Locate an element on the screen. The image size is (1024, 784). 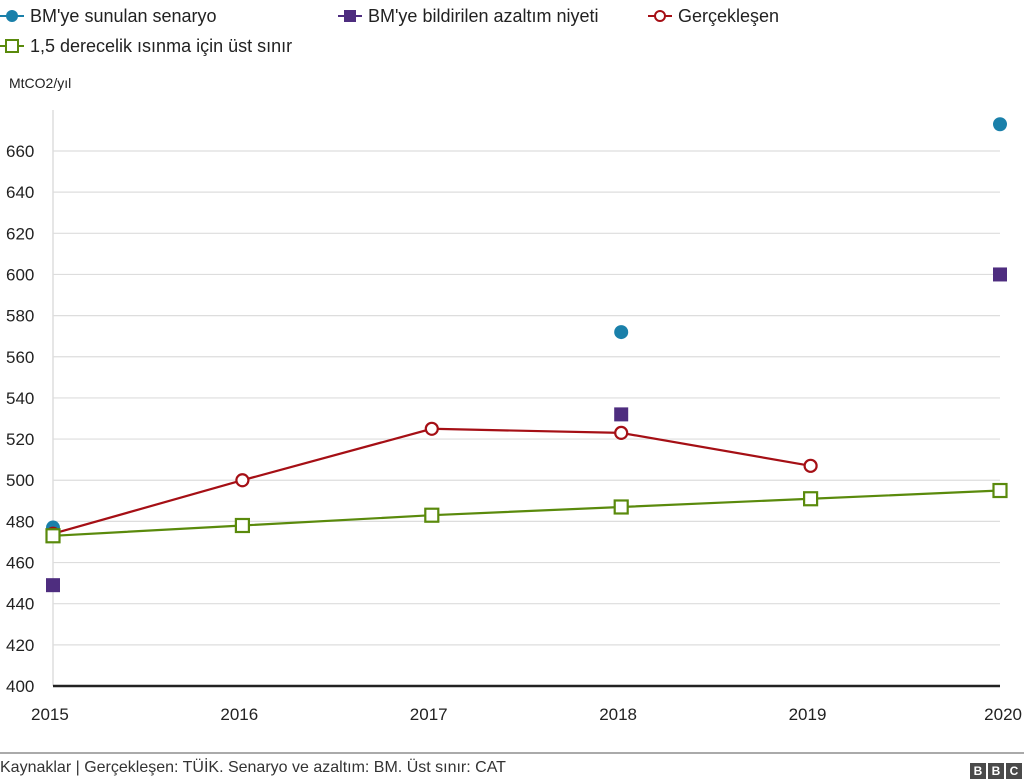
legend-label: BM'ye bildirilen azaltım niyeti is located at coordinates (483, 15).